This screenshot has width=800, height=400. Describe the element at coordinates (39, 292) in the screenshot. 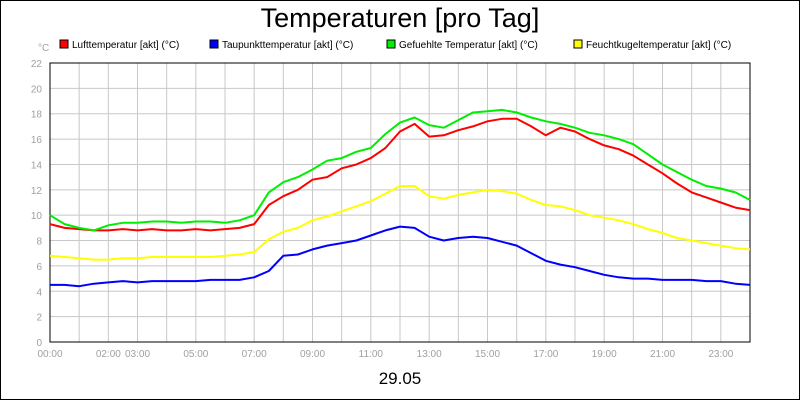

I see `y-tick-label: 4` at that location.